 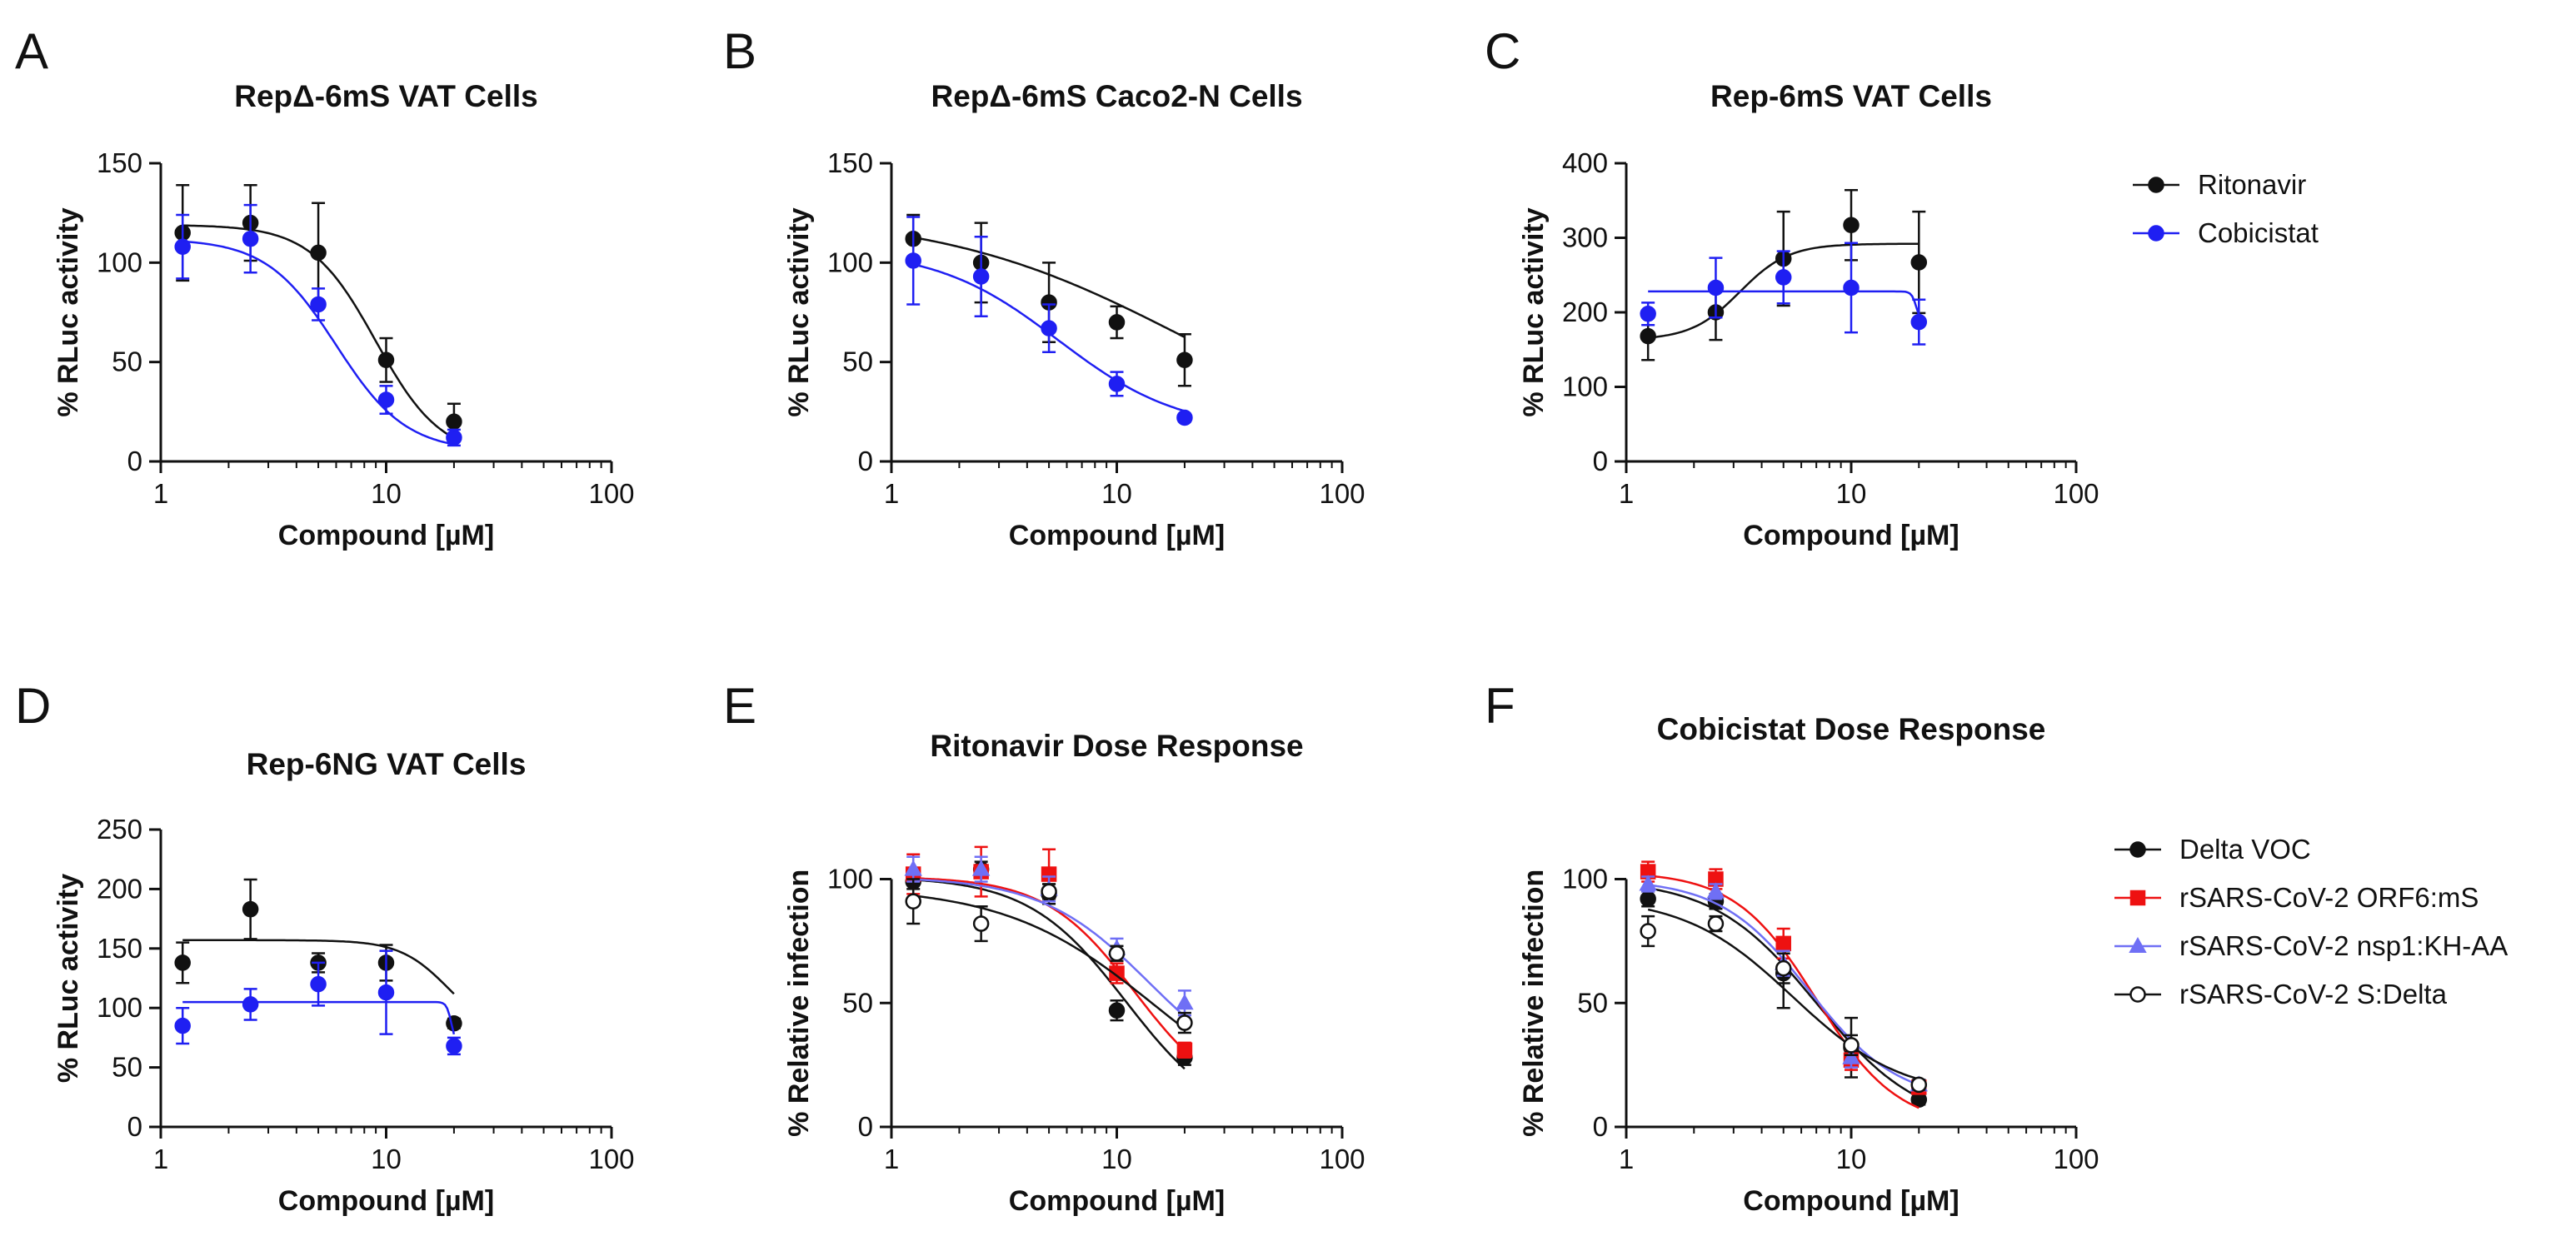 What do you see at coordinates (739, 51) in the screenshot?
I see `panel-letter-b: B` at bounding box center [739, 51].